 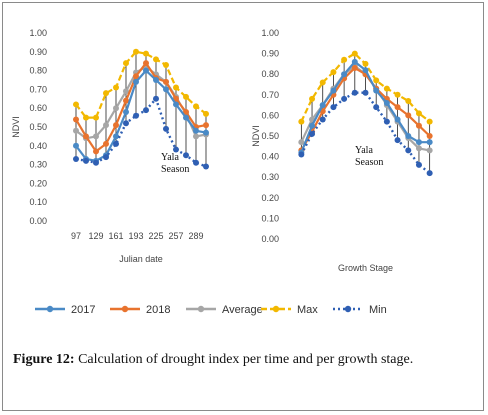 What do you see at coordinates (378, 310) in the screenshot?
I see `legend-label-min: Min` at bounding box center [378, 310].